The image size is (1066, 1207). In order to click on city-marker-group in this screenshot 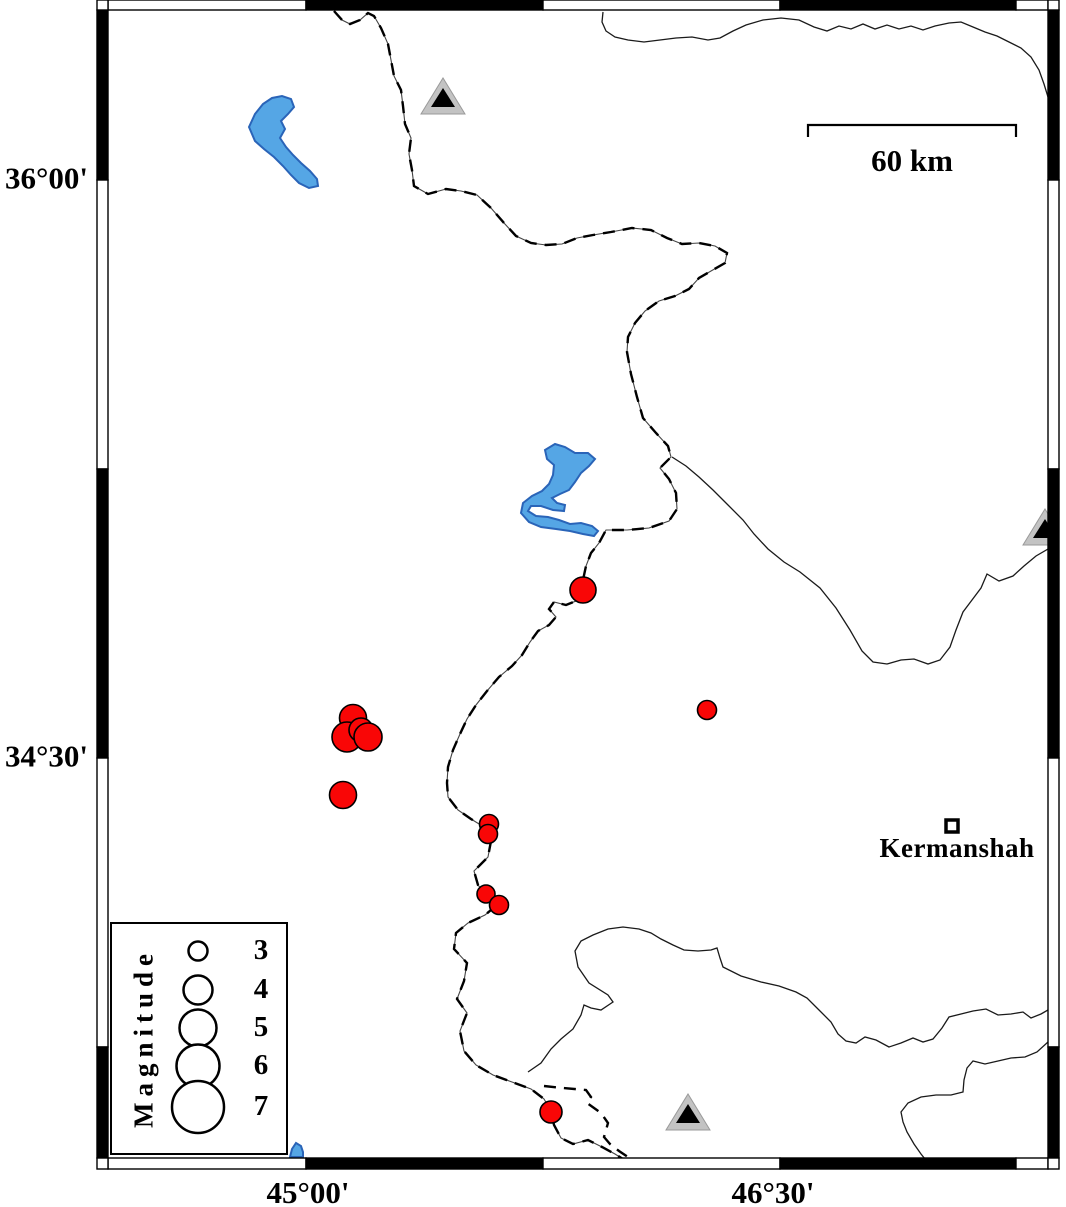, I will do `click(952, 826)`.